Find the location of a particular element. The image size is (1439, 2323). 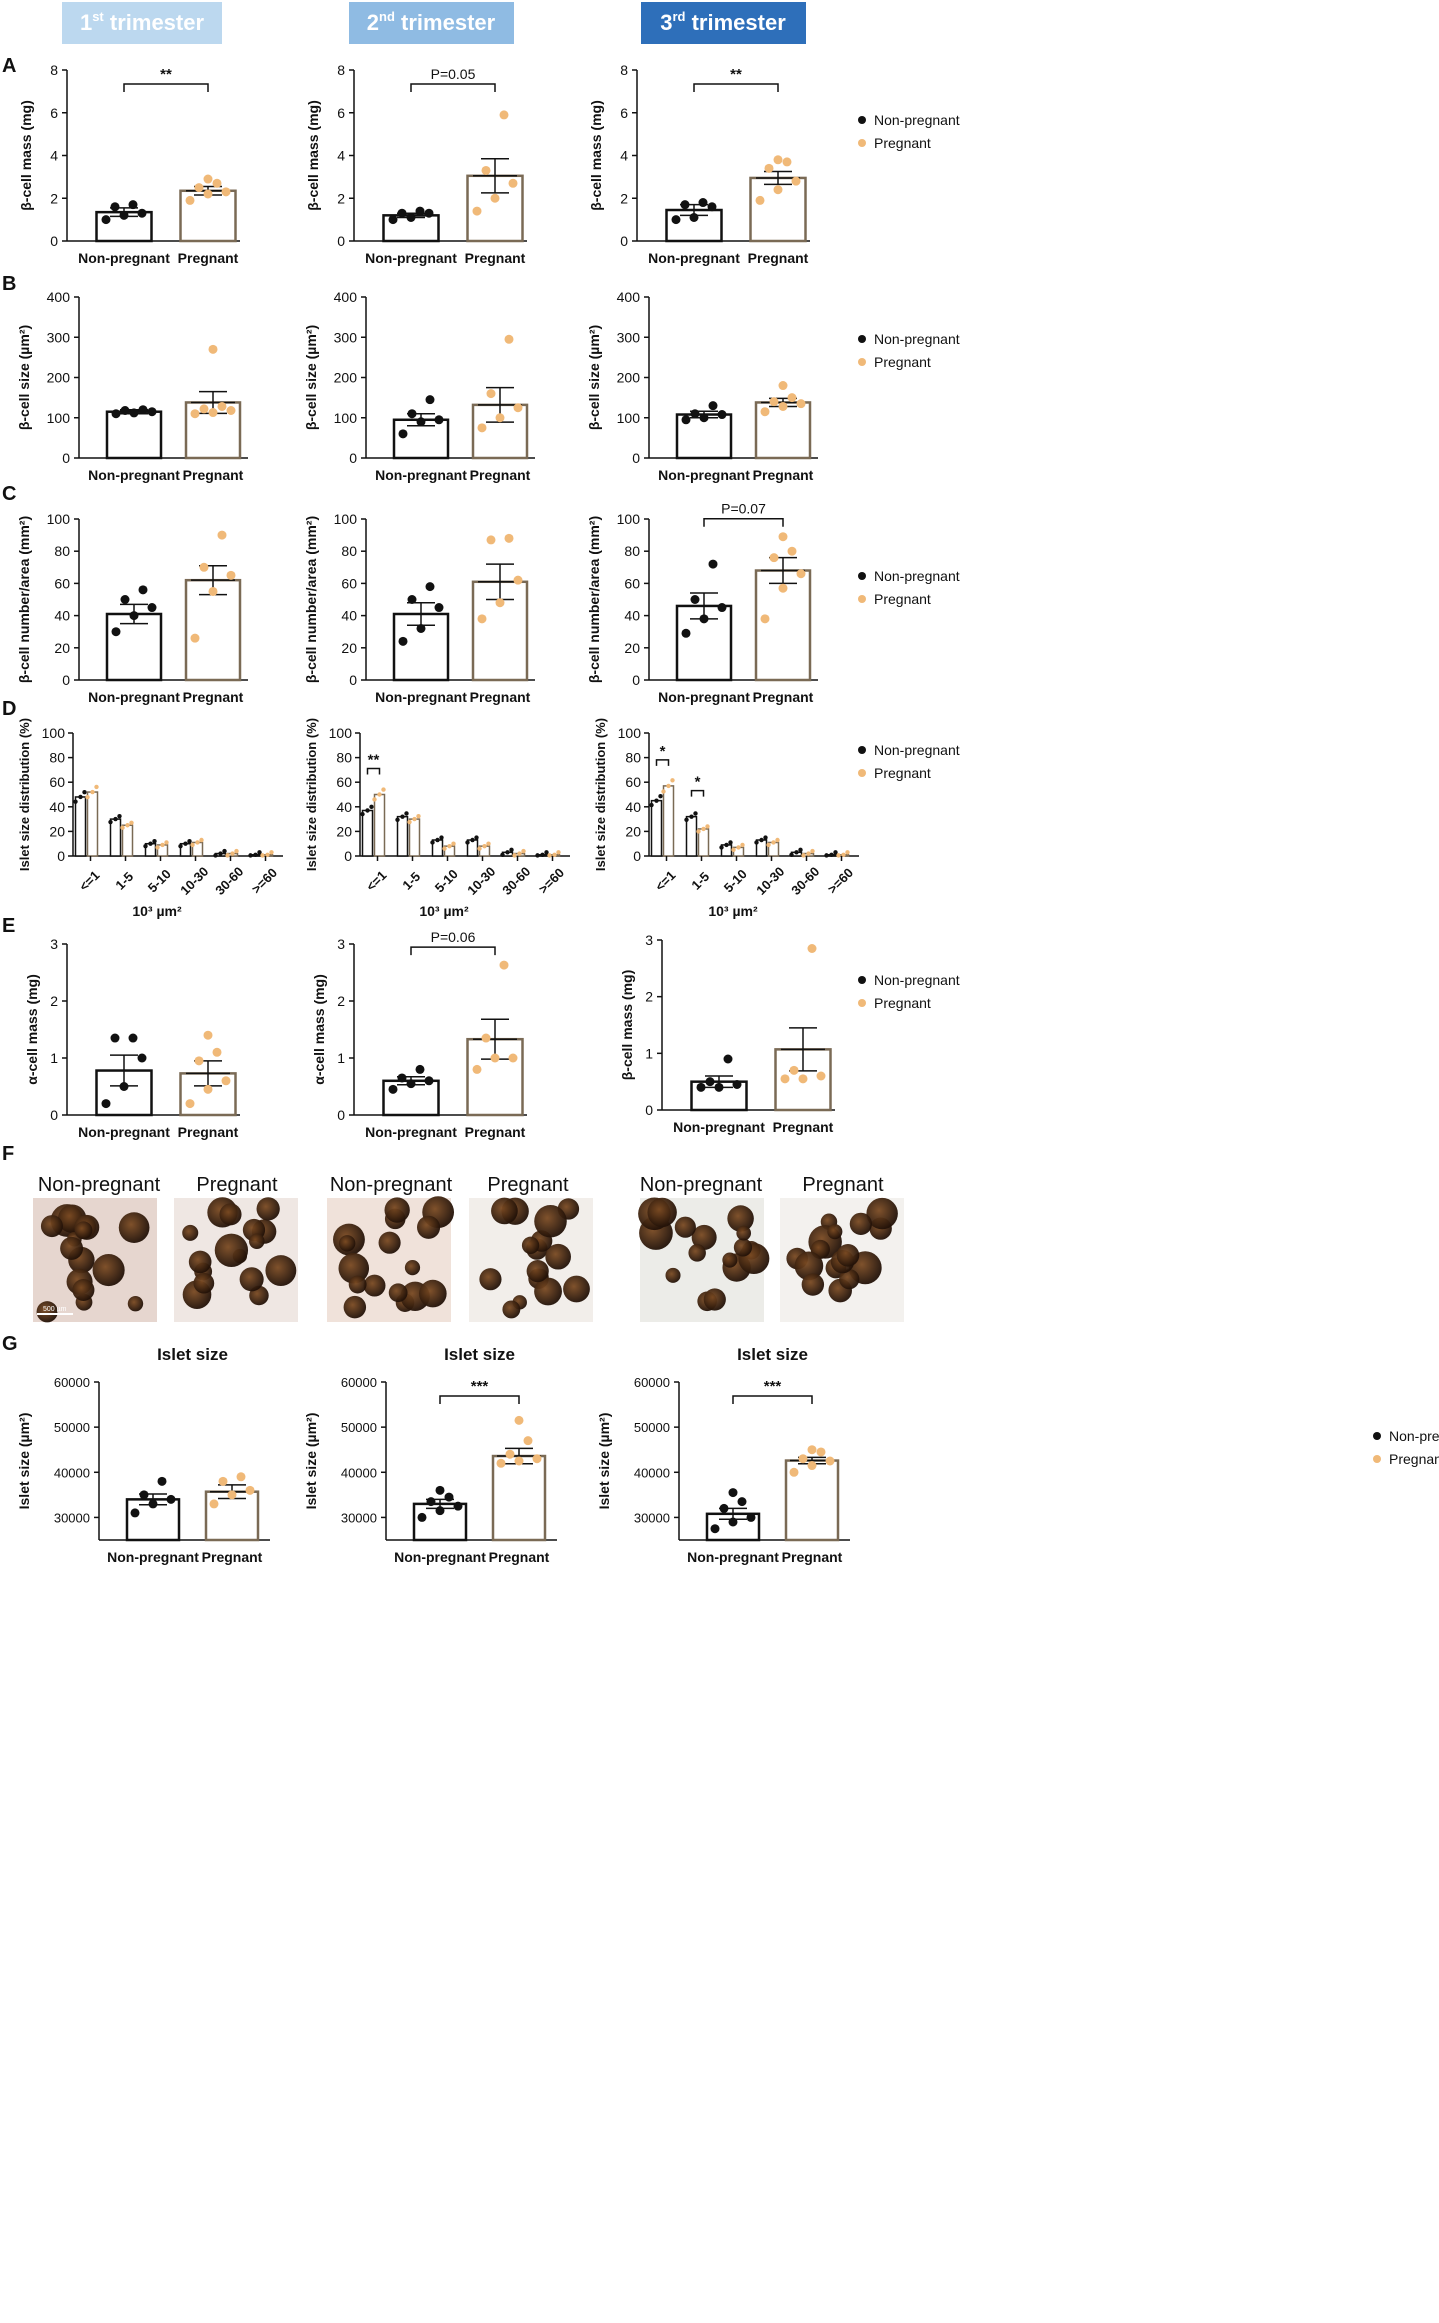

y-tick-label: 6 is located at coordinates (624, 113).